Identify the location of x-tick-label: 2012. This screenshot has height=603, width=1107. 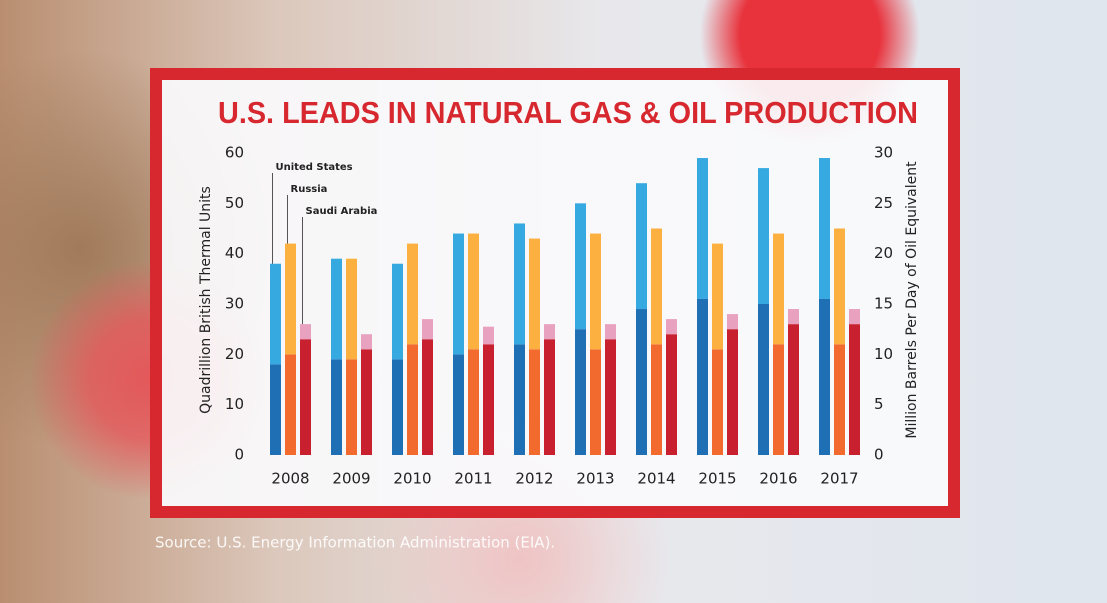
(534, 479).